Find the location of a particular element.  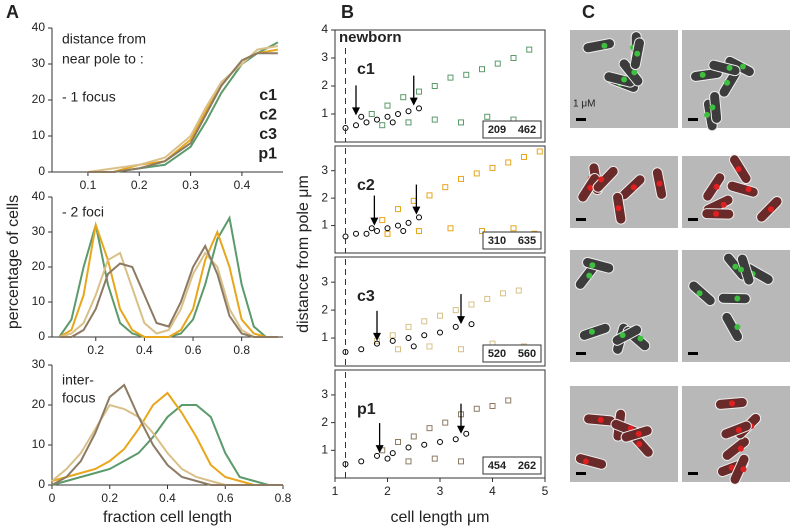

panel-letter: C is located at coordinates (588, 12).